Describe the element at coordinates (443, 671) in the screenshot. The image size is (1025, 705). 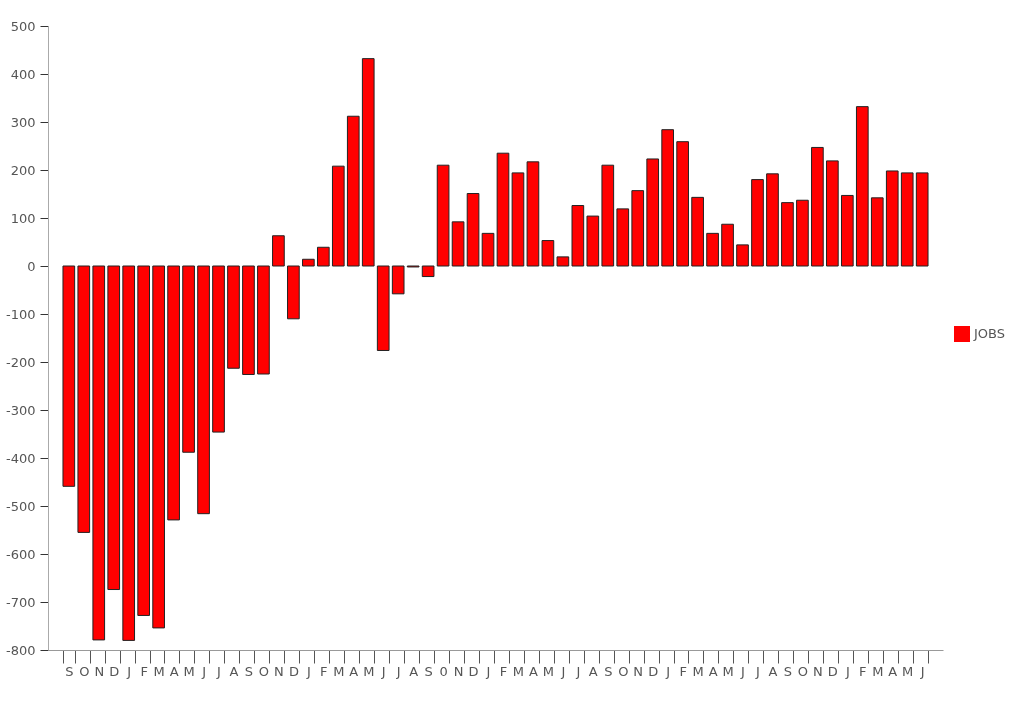
I see `x-tick-label: 0` at that location.